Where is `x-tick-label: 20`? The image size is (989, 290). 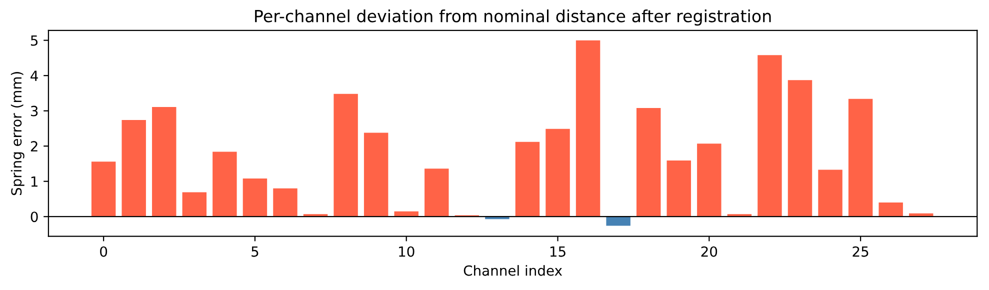 x-tick-label: 20 is located at coordinates (709, 251).